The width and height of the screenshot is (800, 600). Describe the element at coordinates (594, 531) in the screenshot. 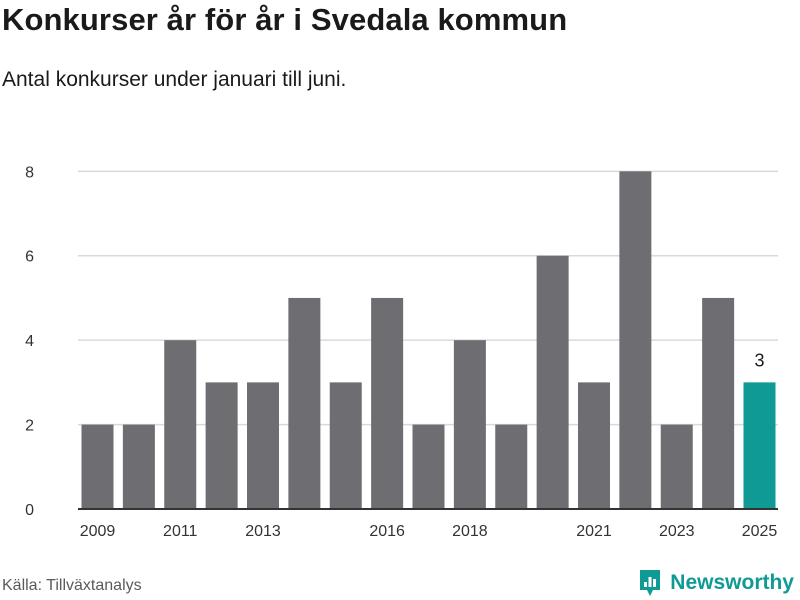

I see `x-tick-label: 2021` at that location.